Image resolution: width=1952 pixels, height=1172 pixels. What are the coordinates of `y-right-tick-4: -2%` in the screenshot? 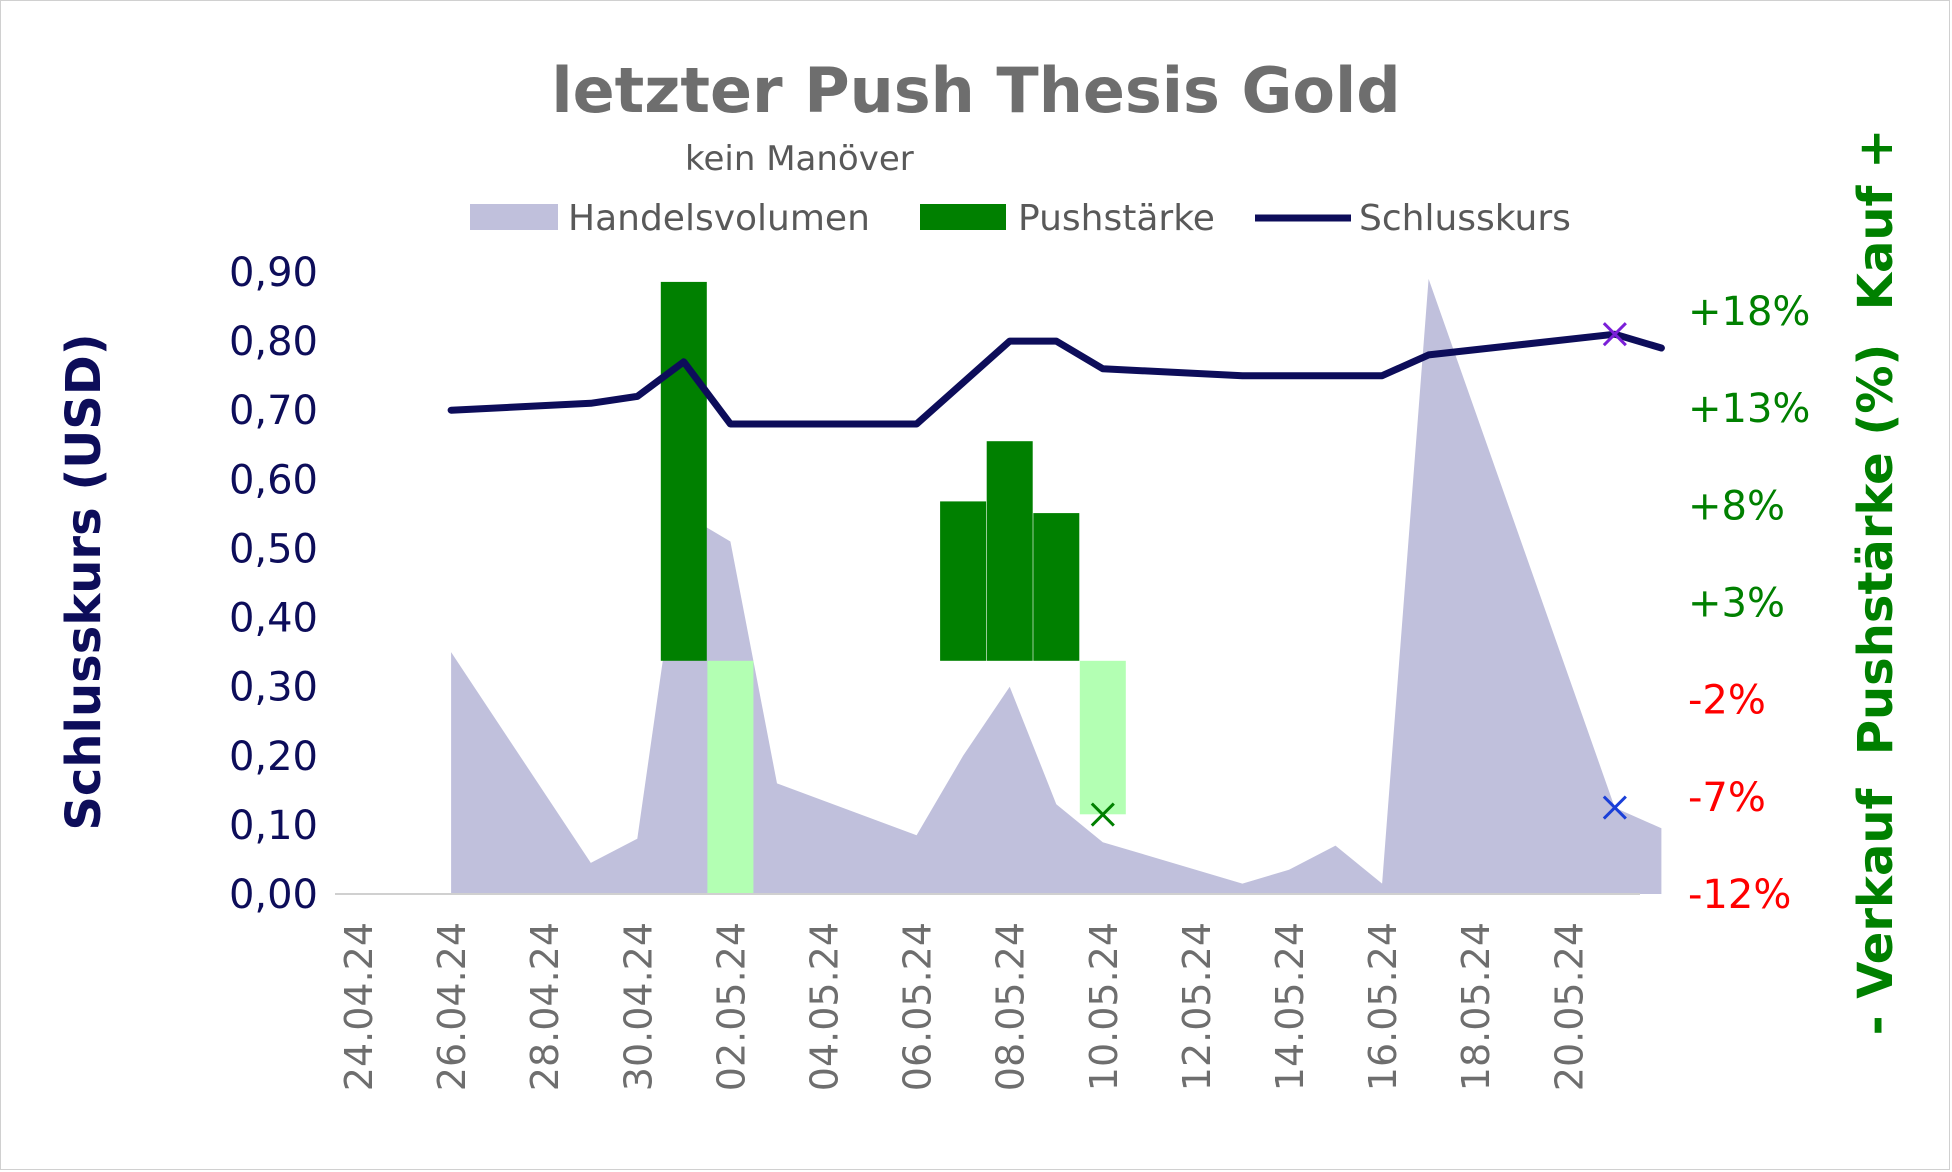 It's located at (1727, 701).